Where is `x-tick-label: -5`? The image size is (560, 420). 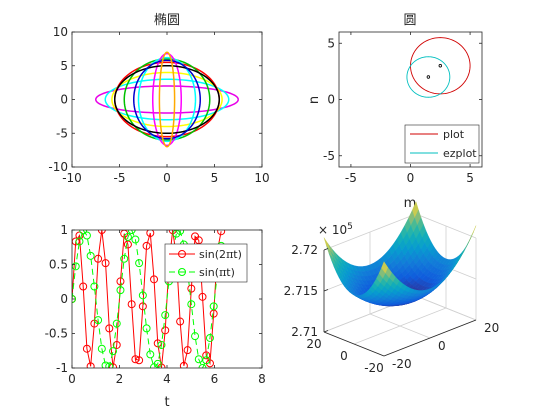 x-tick-label: -5 is located at coordinates (351, 178).